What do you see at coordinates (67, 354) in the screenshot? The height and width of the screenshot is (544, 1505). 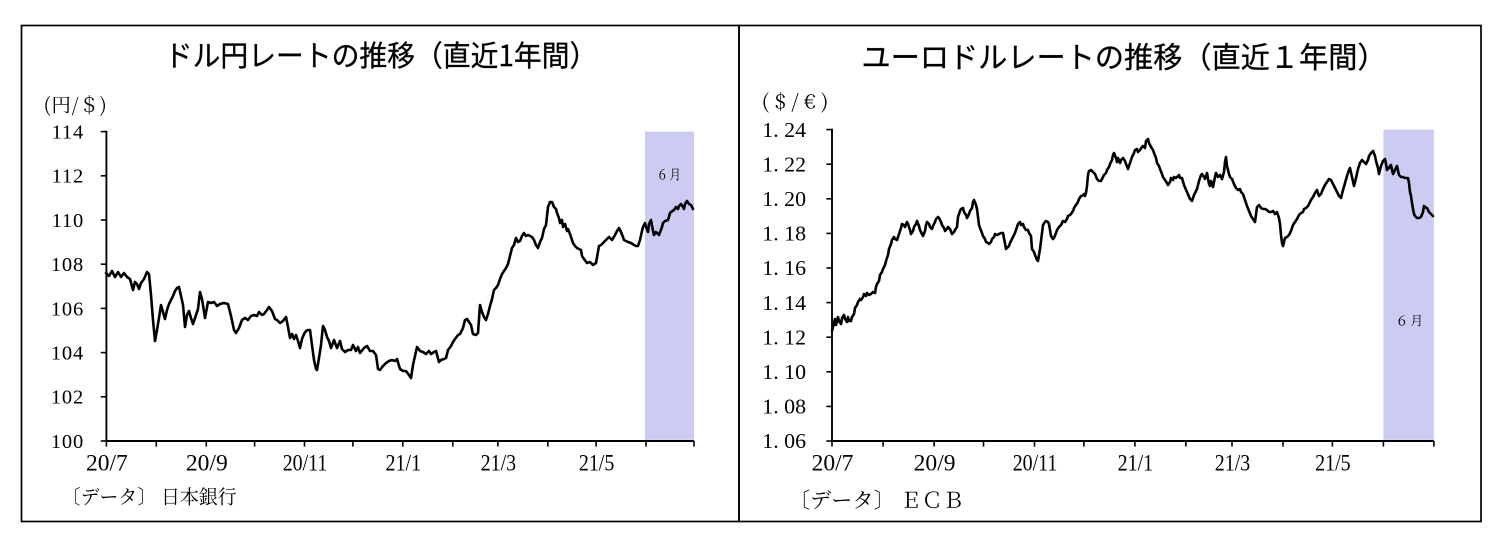 I see `svg-text: 104` at bounding box center [67, 354].